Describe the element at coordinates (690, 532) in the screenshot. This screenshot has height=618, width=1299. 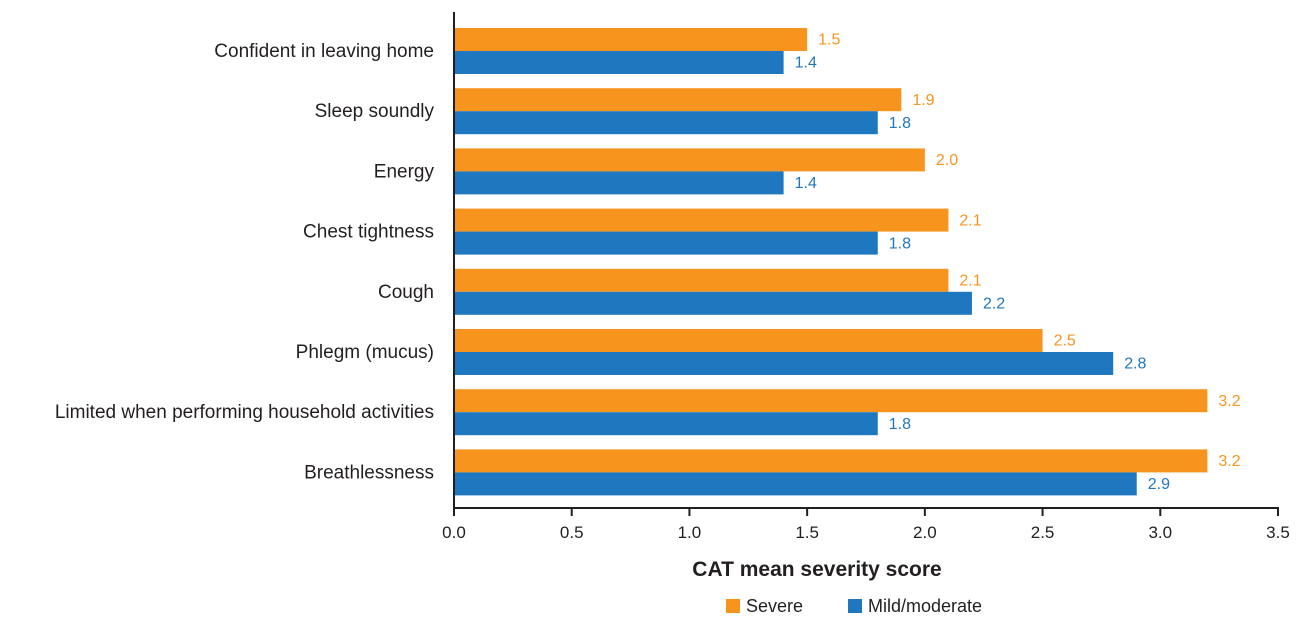
I see `x-tick-label: 1.0` at that location.